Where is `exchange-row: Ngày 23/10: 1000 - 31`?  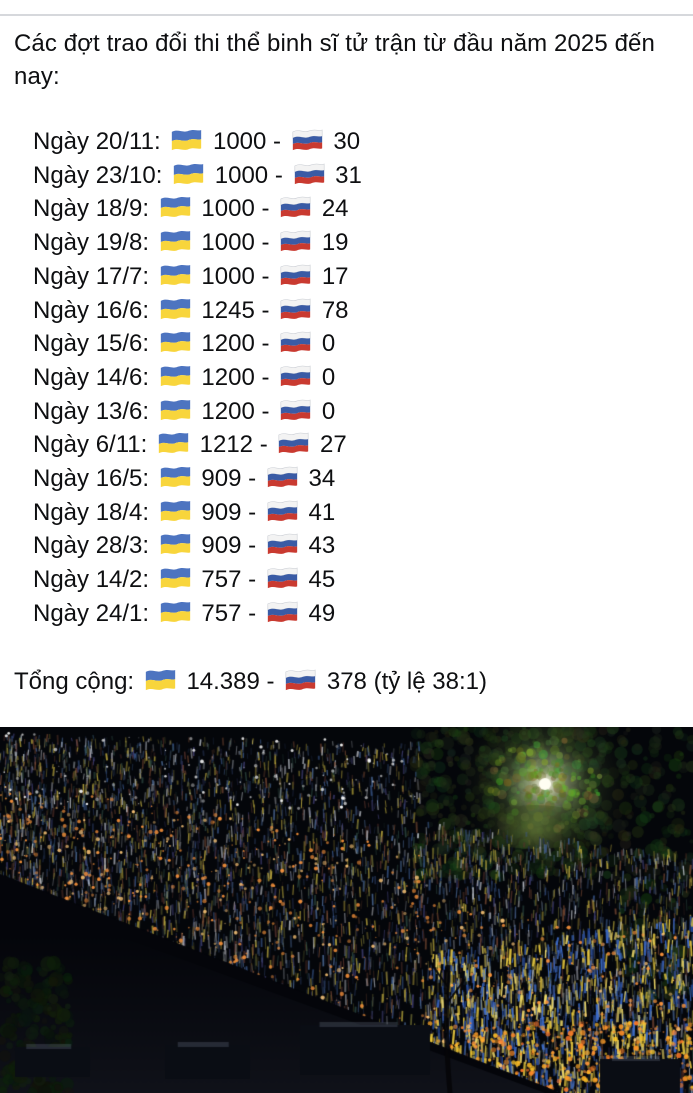
exchange-row: Ngày 23/10: 1000 - 31 is located at coordinates (356, 176).